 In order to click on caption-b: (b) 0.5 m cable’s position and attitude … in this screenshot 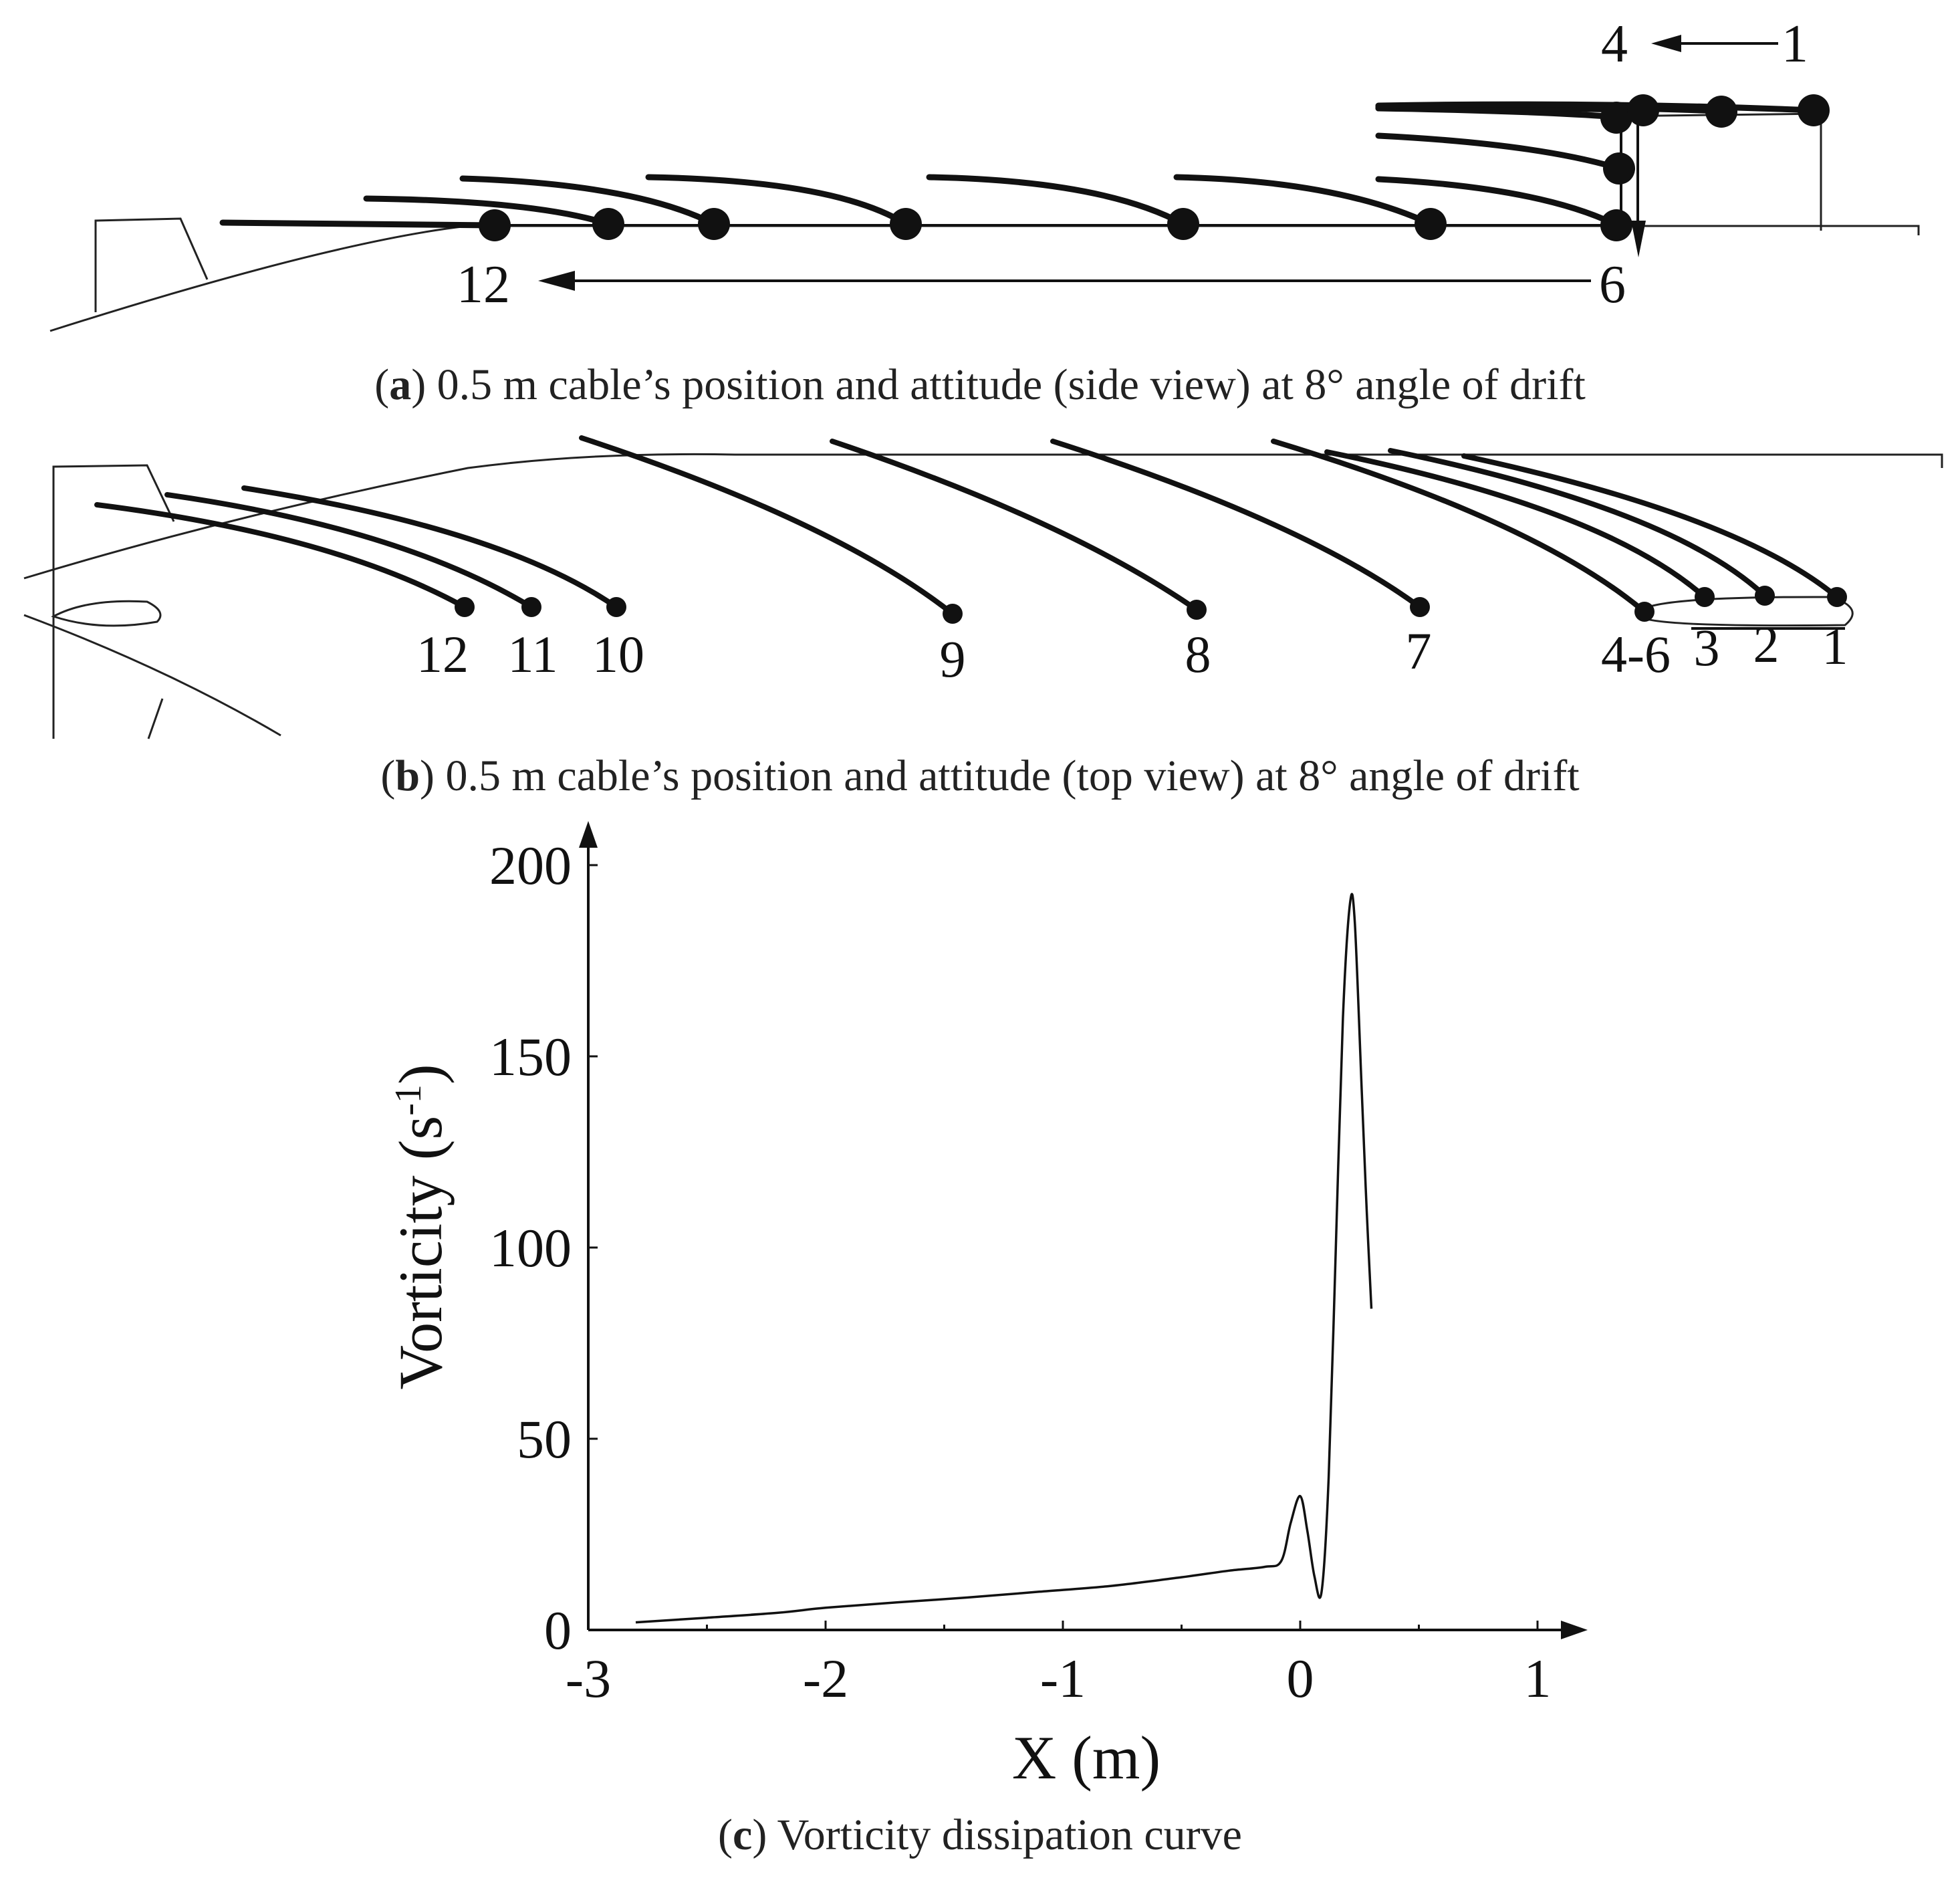, I will do `click(979, 775)`.